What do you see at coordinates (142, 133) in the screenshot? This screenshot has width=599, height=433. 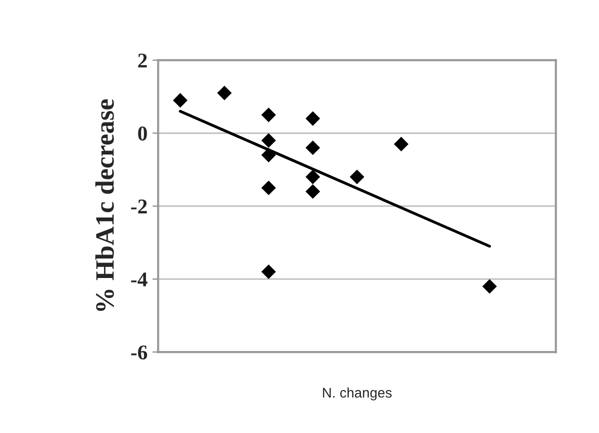 I see `y-tick-label: 0` at bounding box center [142, 133].